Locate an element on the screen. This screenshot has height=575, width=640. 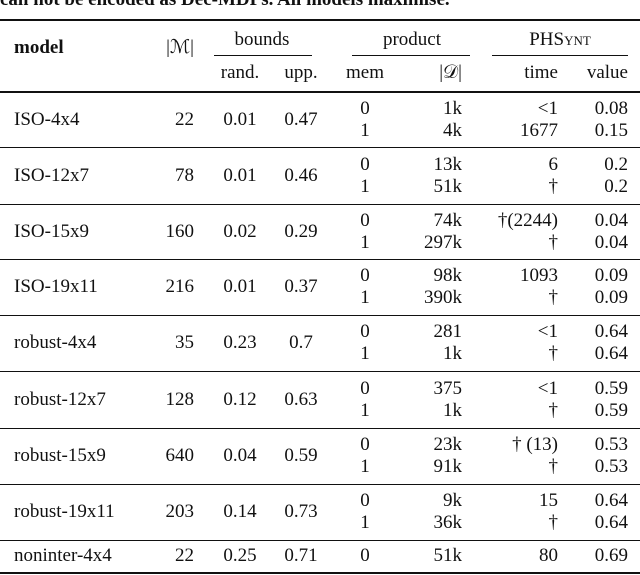
cell: 281 is located at coordinates (448, 331).